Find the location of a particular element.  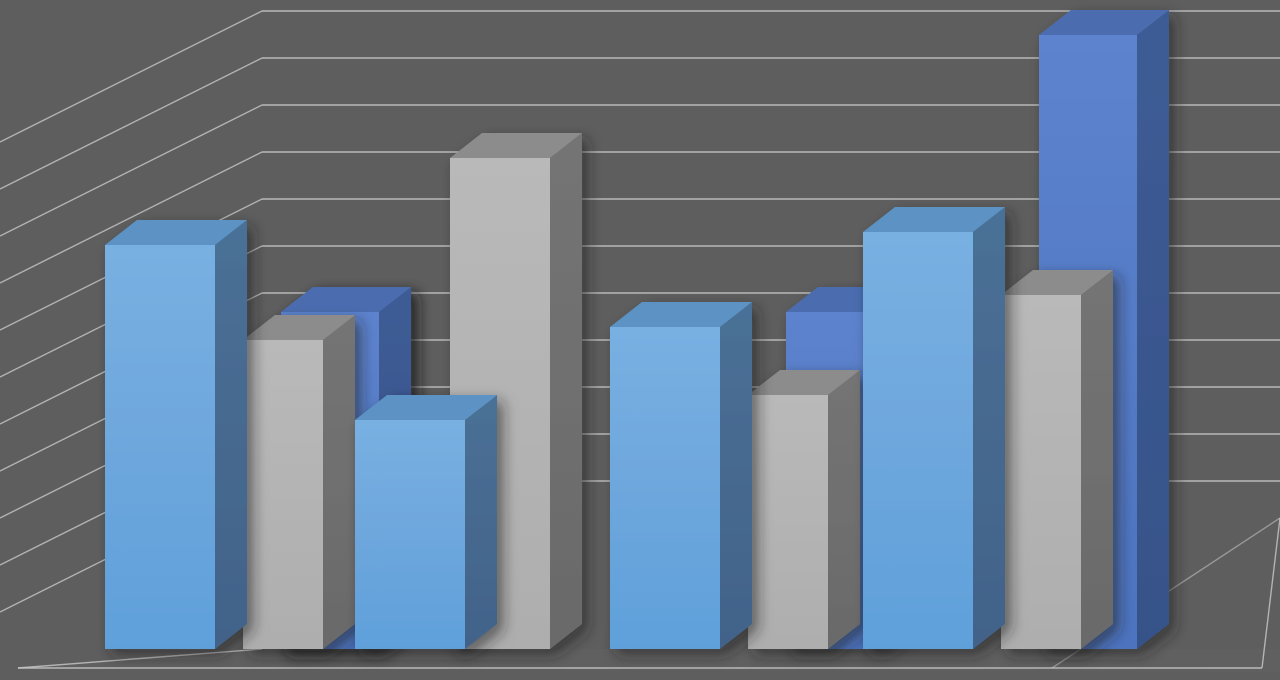

bar-g3-series1 is located at coordinates (681, 475).